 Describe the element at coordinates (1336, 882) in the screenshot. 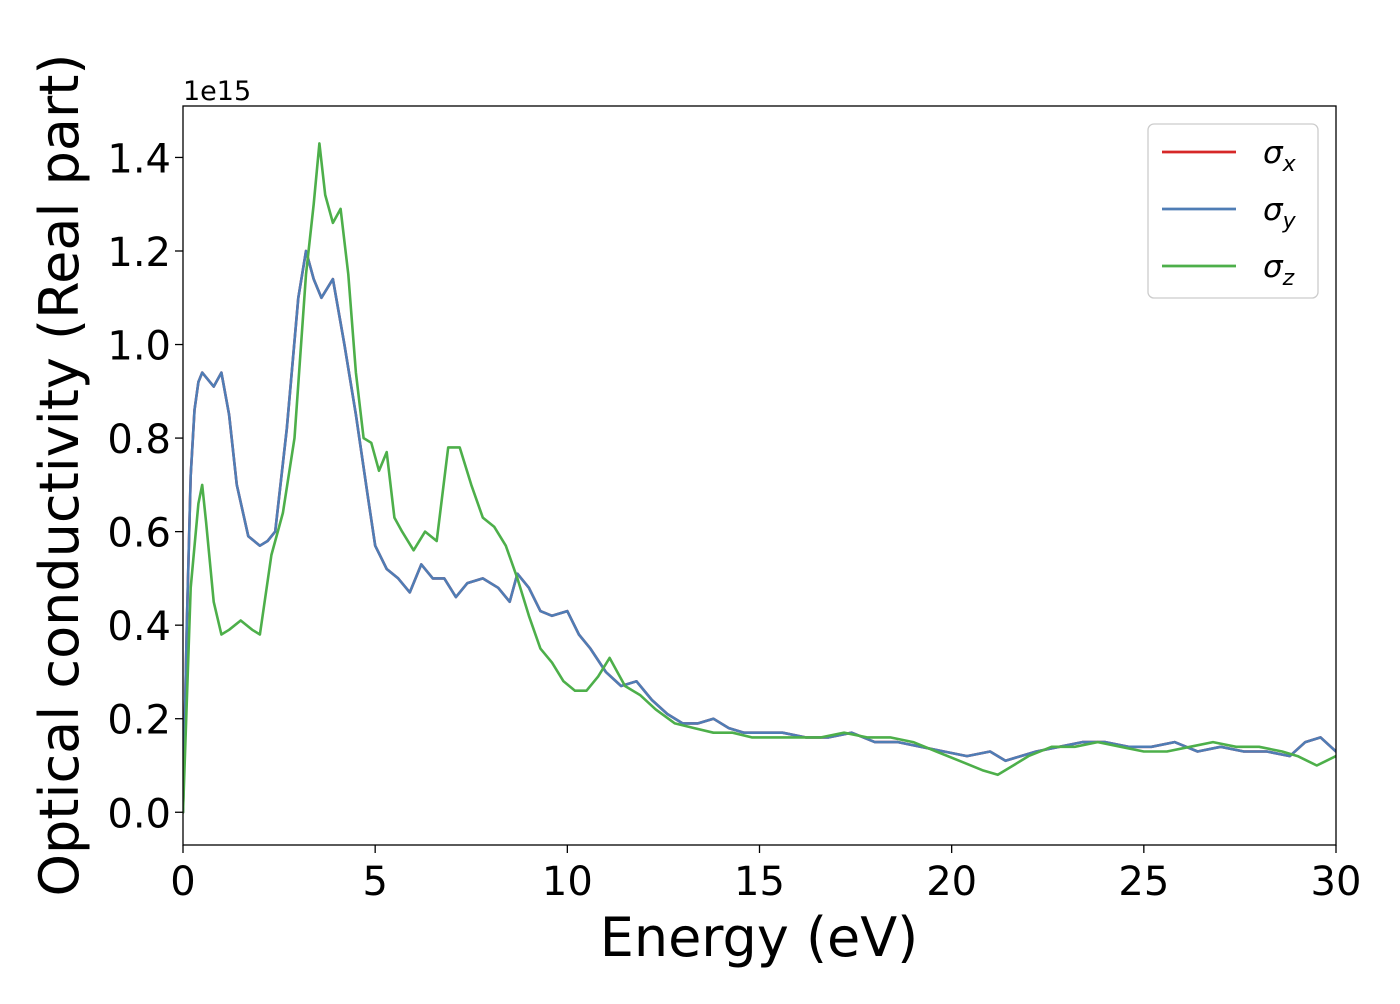

I see `x-tick-label: 30` at that location.